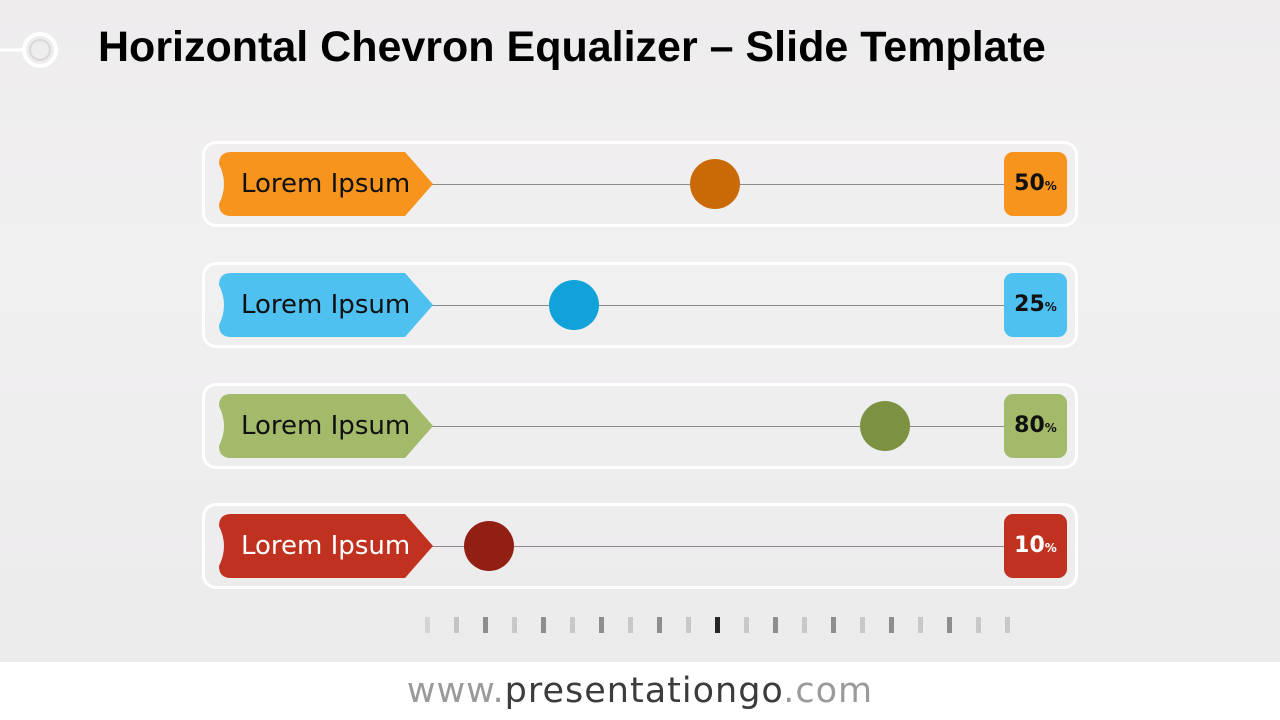  Describe the element at coordinates (1029, 304) in the screenshot. I see `percent-value: 25` at that location.